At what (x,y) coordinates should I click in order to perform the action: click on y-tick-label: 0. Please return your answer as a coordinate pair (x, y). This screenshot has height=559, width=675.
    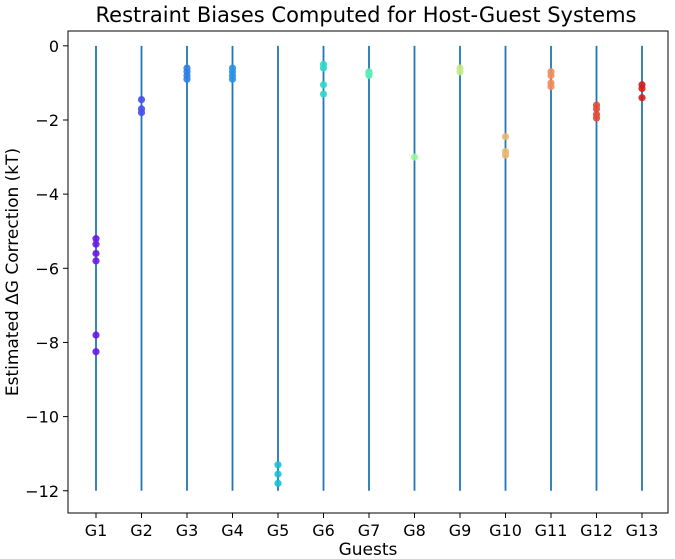
    Looking at the image, I should click on (54, 46).